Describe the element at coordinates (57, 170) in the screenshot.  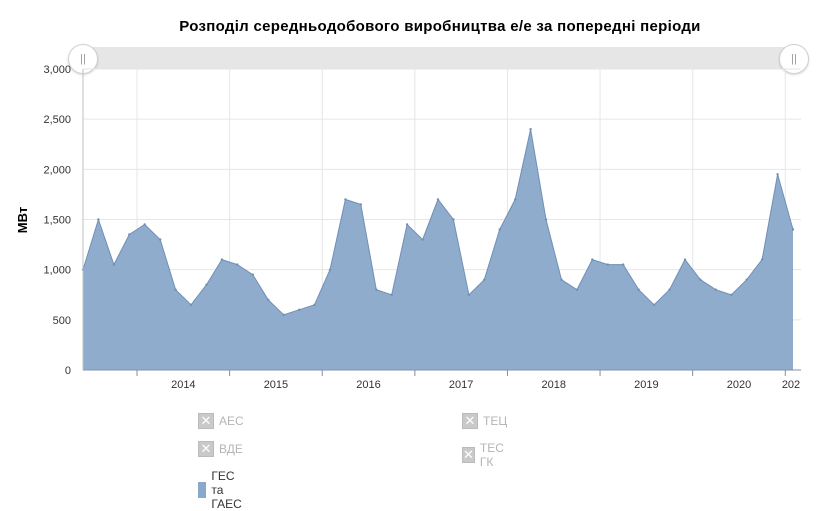
I see `y-tick-label: 2,000` at that location.